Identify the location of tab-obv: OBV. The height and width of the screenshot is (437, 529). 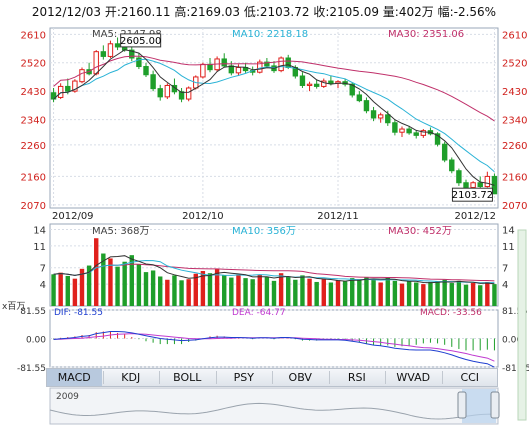
(300, 377).